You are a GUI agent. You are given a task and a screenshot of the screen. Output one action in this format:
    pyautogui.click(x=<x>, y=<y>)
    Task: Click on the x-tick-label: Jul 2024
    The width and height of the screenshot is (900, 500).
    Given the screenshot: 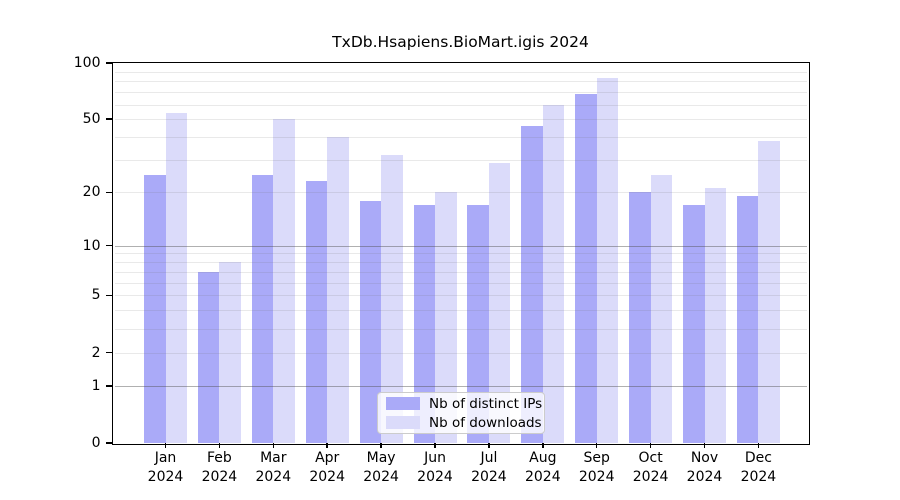 What is the action you would take?
    pyautogui.click(x=489, y=467)
    